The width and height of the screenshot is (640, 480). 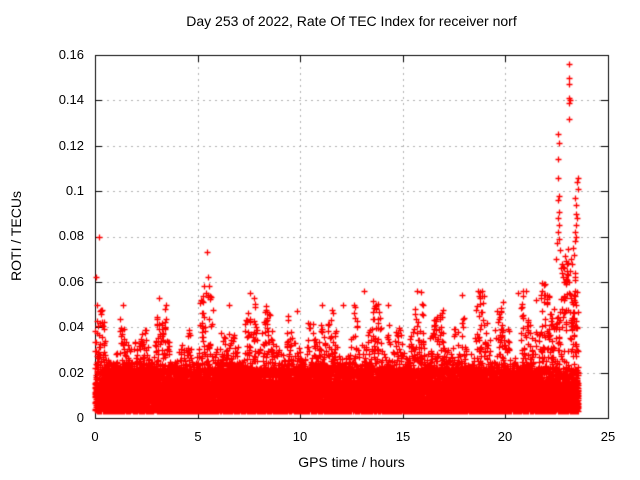 What do you see at coordinates (300, 436) in the screenshot?
I see `x-tick-label-10: 10` at bounding box center [300, 436].